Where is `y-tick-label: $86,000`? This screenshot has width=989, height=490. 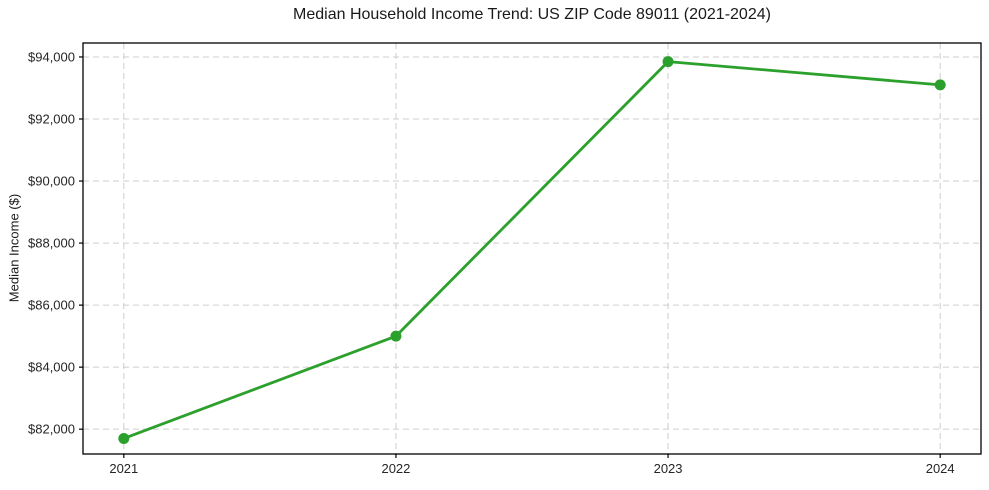
y-tick-label: $86,000 is located at coordinates (51, 305).